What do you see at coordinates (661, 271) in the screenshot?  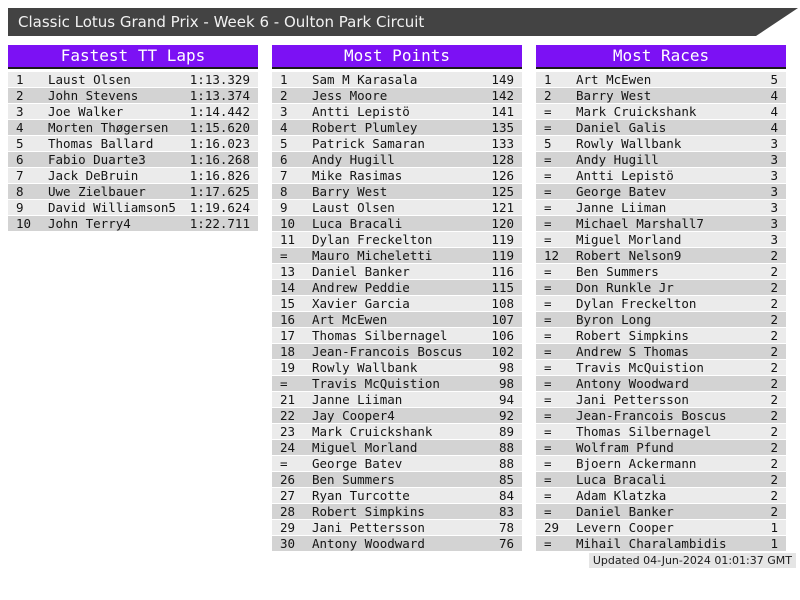 I see `table-row: = Ben Summers 2` at bounding box center [661, 271].